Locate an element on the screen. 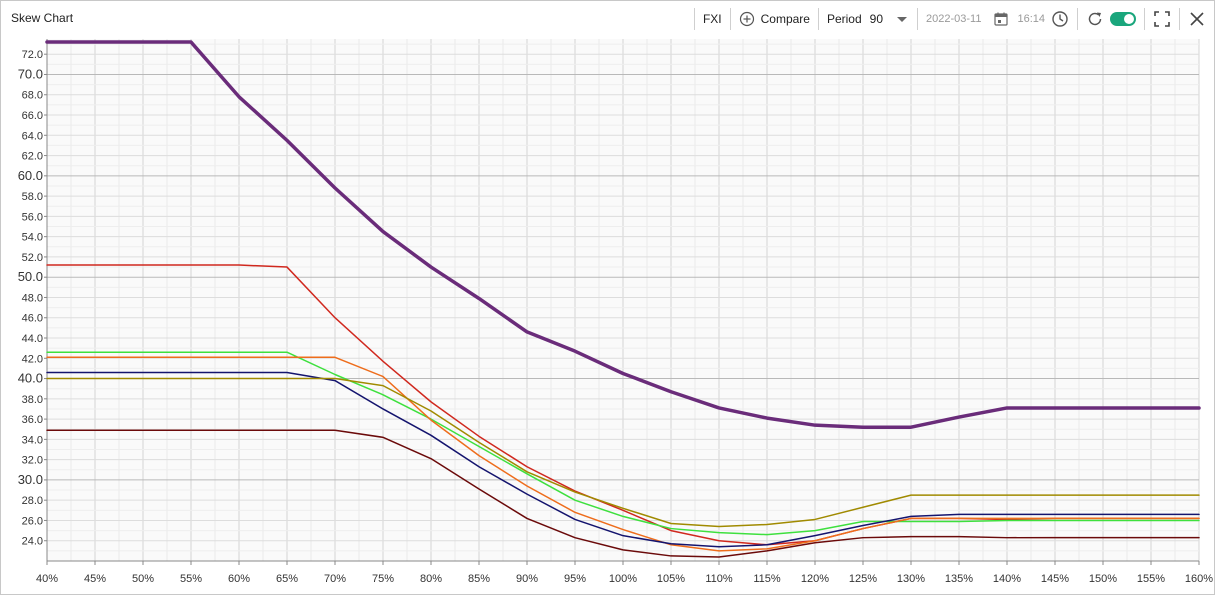 This screenshot has height=599, width=1215. time-field: 16:14 is located at coordinates (1031, 19).